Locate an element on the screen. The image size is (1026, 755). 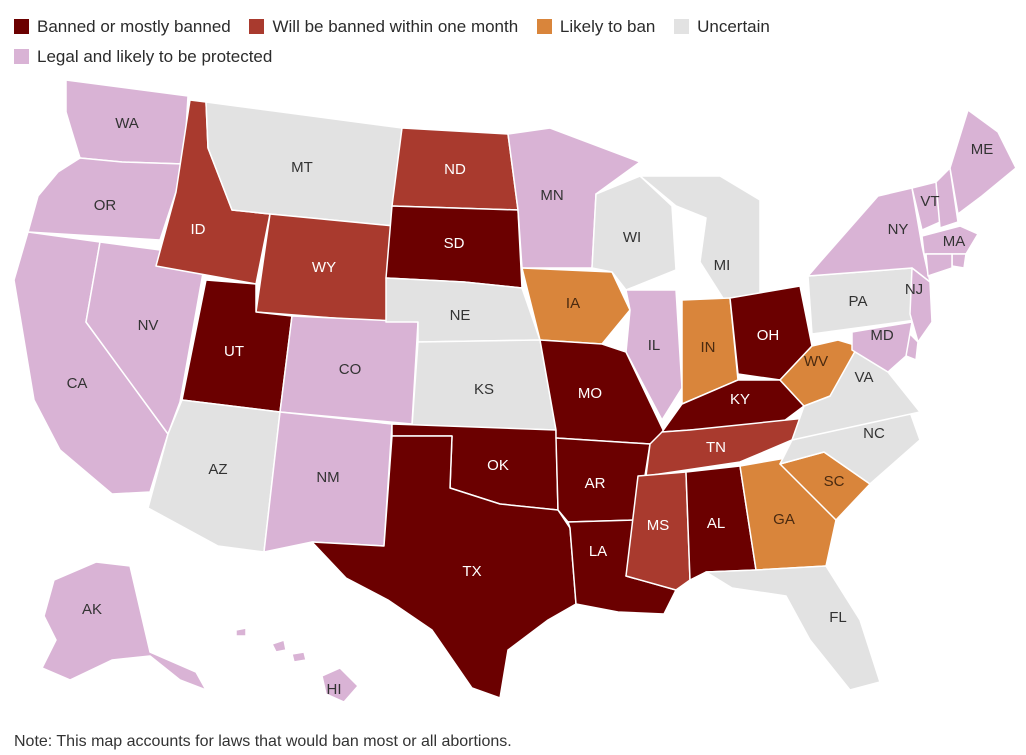
label-TX: TX is located at coordinates (471, 571).